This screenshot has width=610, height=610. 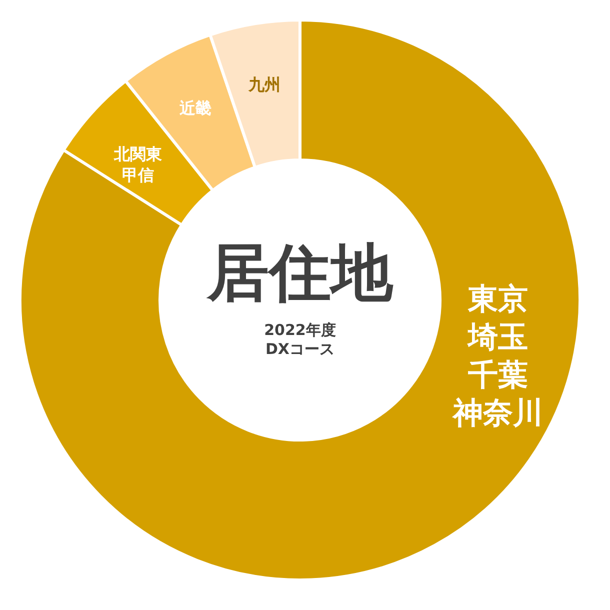 I want to click on slice-label: 北関東甲信, so click(x=137, y=164).